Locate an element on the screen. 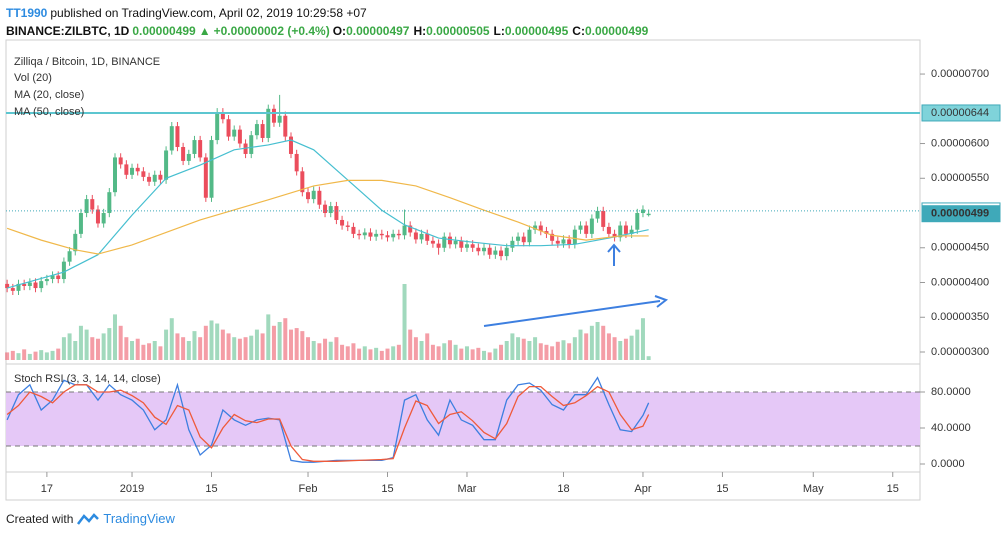  ohlc-value: 0.00000499 is located at coordinates (616, 31).